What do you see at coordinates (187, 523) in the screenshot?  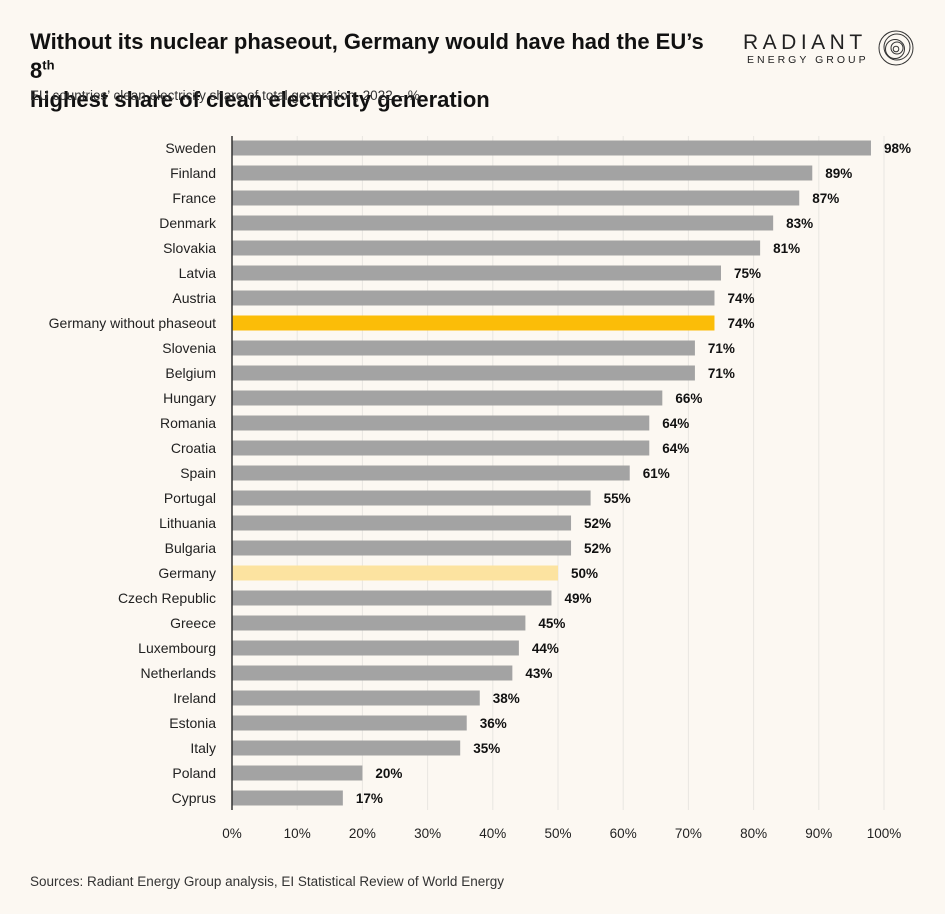 I see `category-label-lithuania: Lithuania` at bounding box center [187, 523].